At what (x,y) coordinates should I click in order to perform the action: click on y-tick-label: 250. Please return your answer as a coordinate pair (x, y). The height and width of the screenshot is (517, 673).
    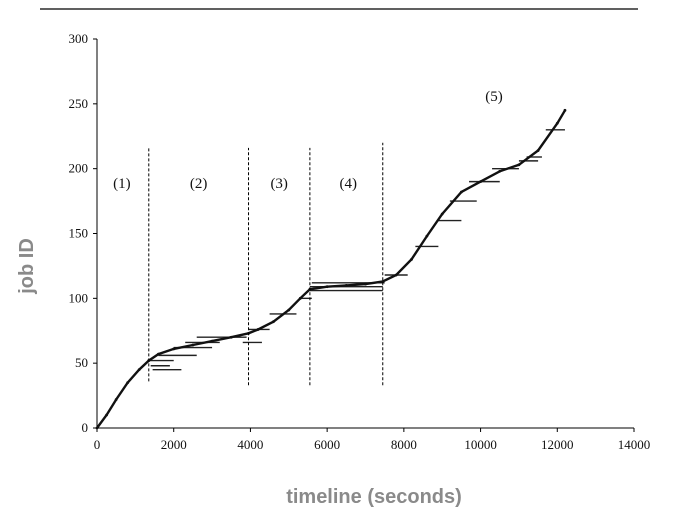
    Looking at the image, I should click on (79, 103).